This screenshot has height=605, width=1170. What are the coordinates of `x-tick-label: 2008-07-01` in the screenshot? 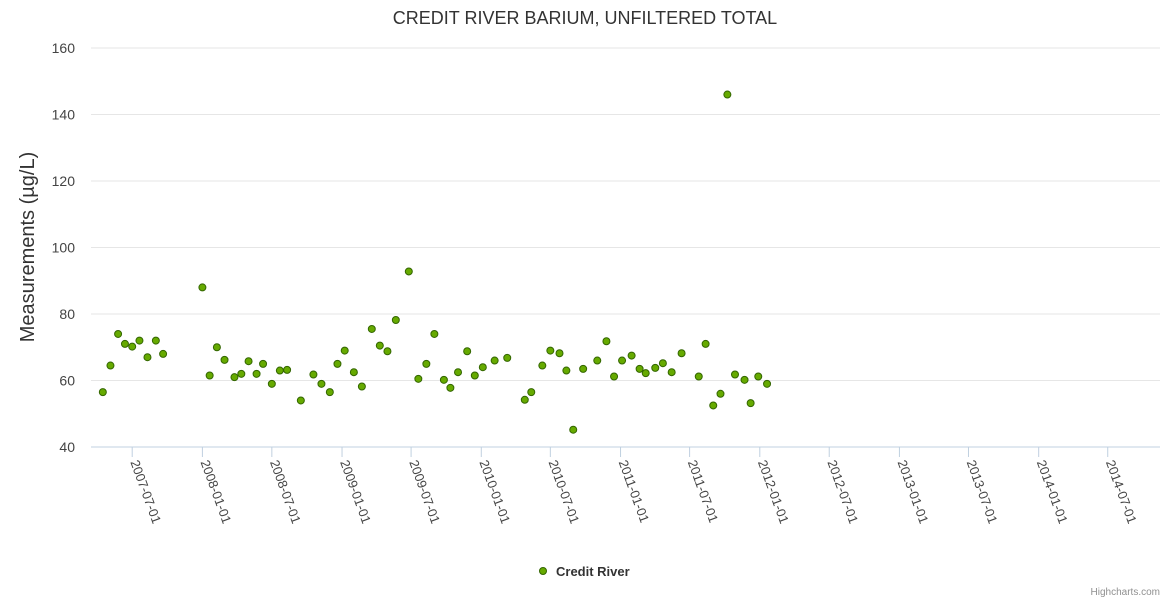 It's located at (285, 492).